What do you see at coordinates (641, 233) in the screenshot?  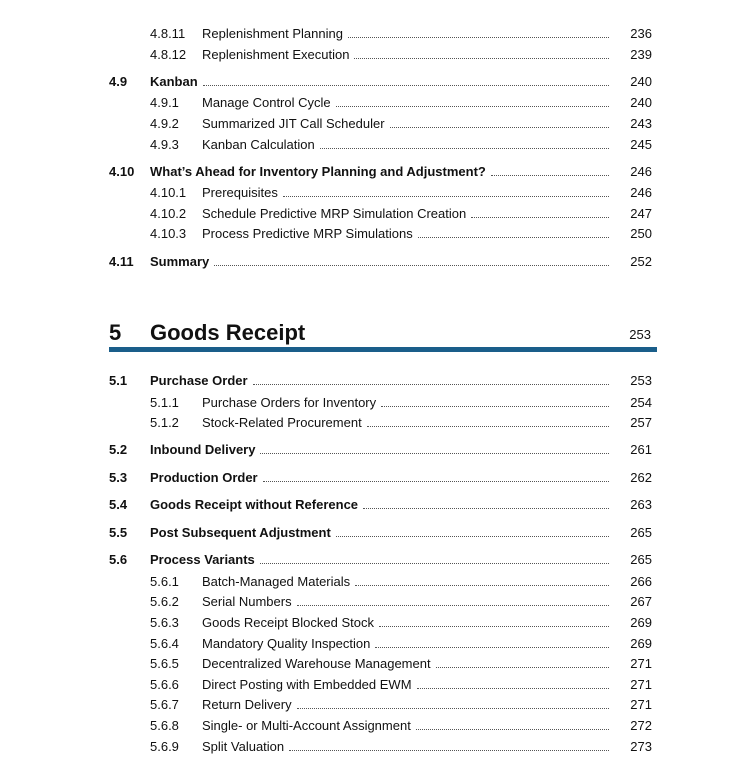 I see `entry-page: 250` at bounding box center [641, 233].